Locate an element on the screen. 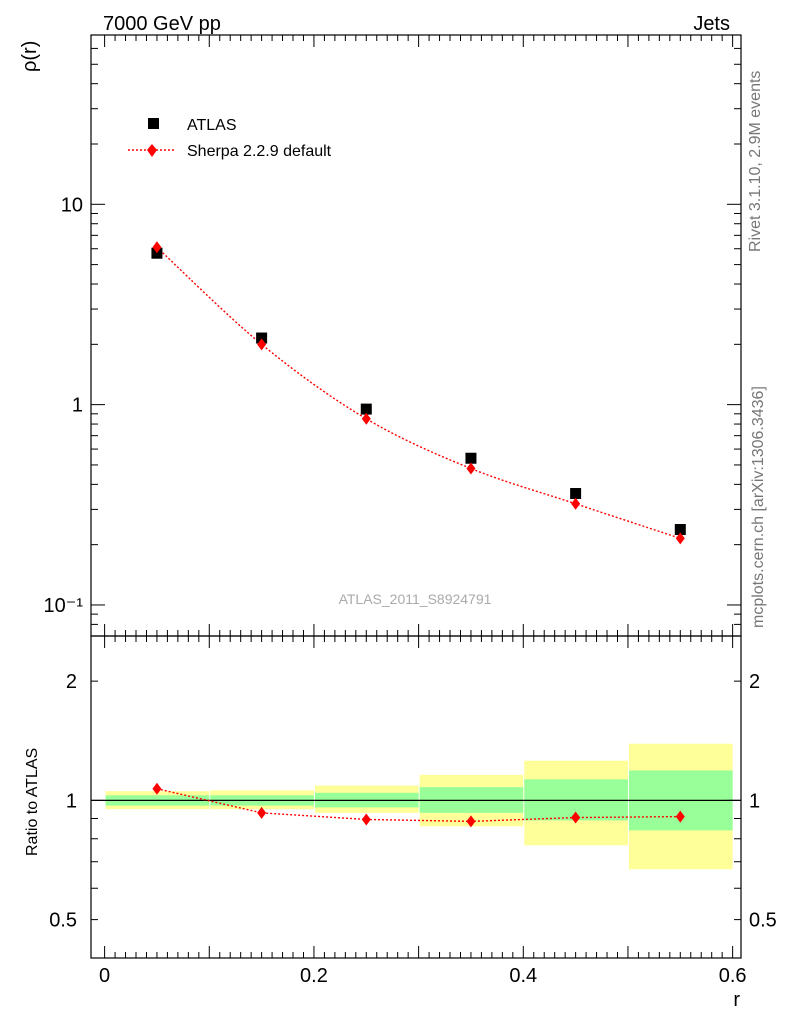 This screenshot has height=1024, width=786. x-axis-label: r is located at coordinates (736, 1000).